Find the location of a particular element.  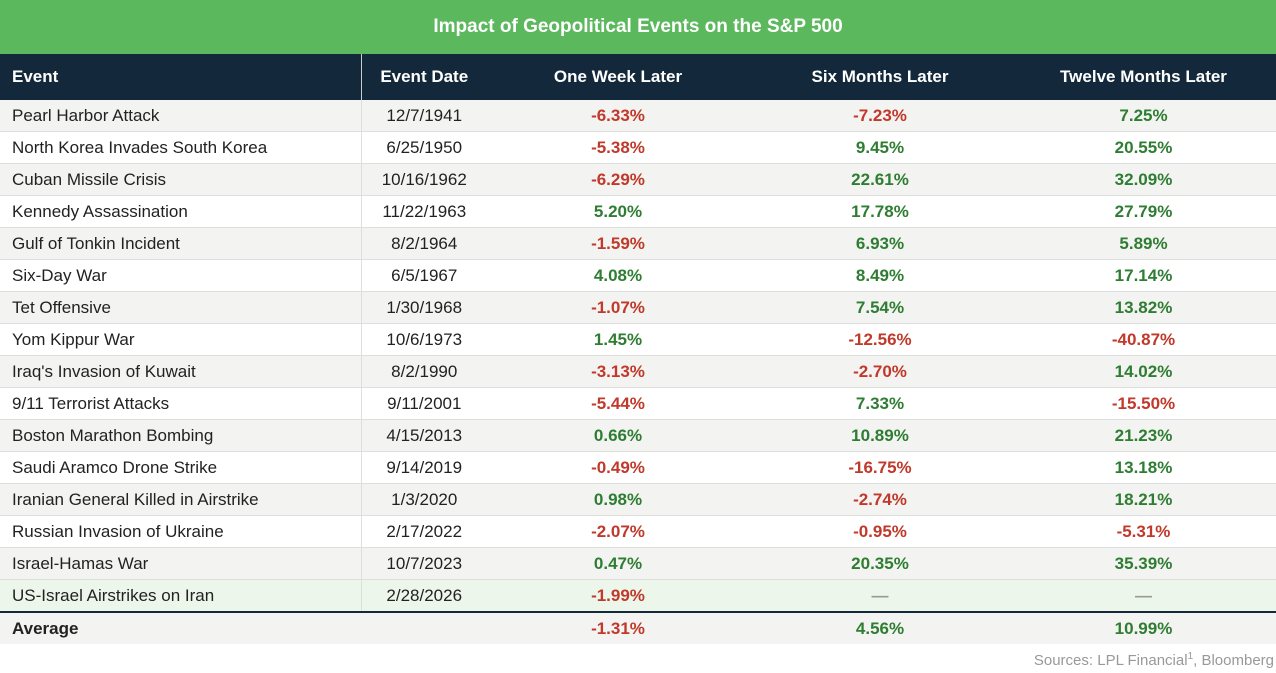

twelve-months-value: 17.14% is located at coordinates (1143, 275).